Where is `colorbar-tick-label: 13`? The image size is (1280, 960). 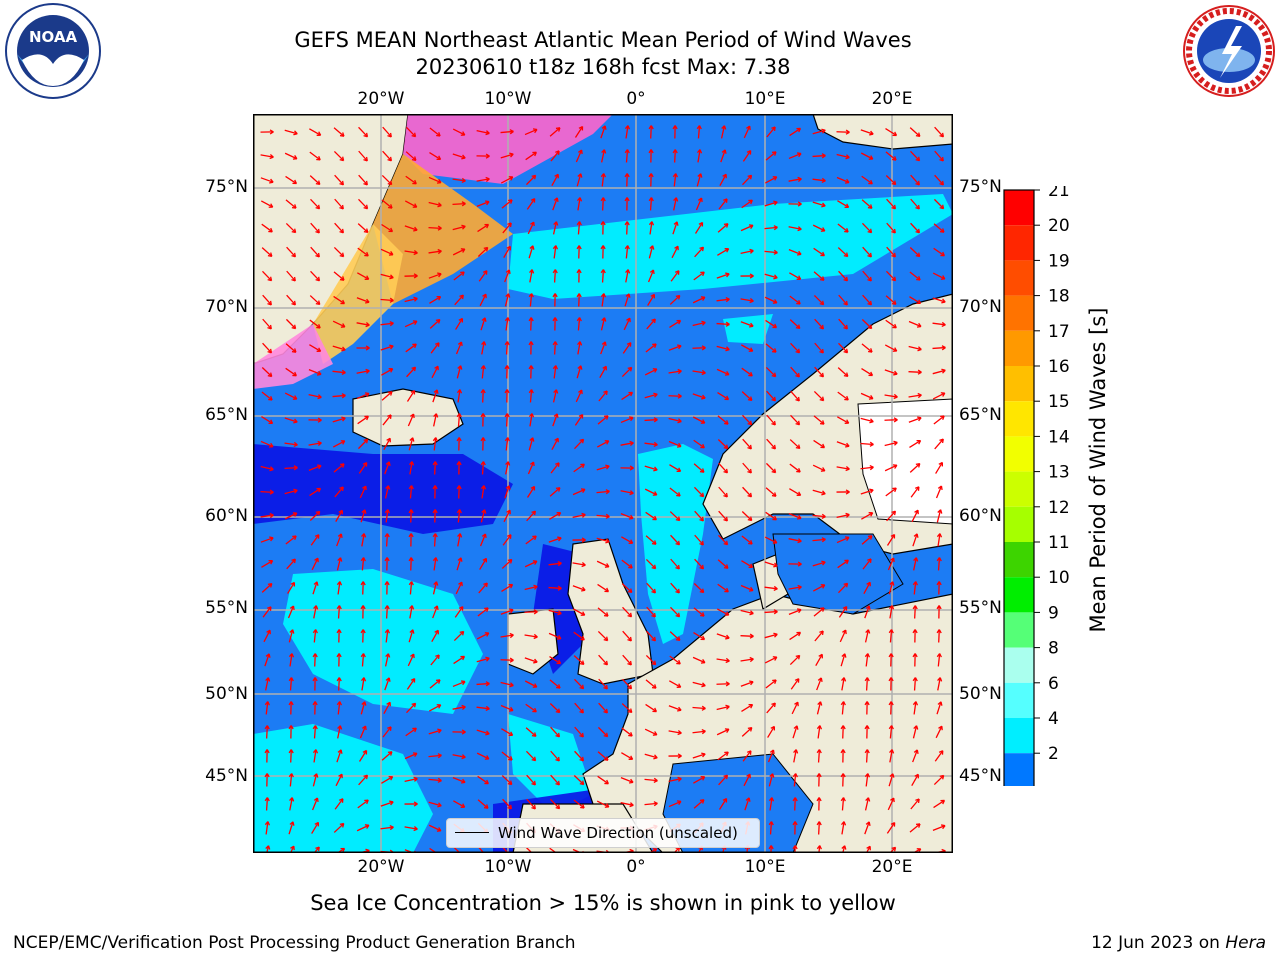
colorbar-tick-label: 13 is located at coordinates (1059, 473).